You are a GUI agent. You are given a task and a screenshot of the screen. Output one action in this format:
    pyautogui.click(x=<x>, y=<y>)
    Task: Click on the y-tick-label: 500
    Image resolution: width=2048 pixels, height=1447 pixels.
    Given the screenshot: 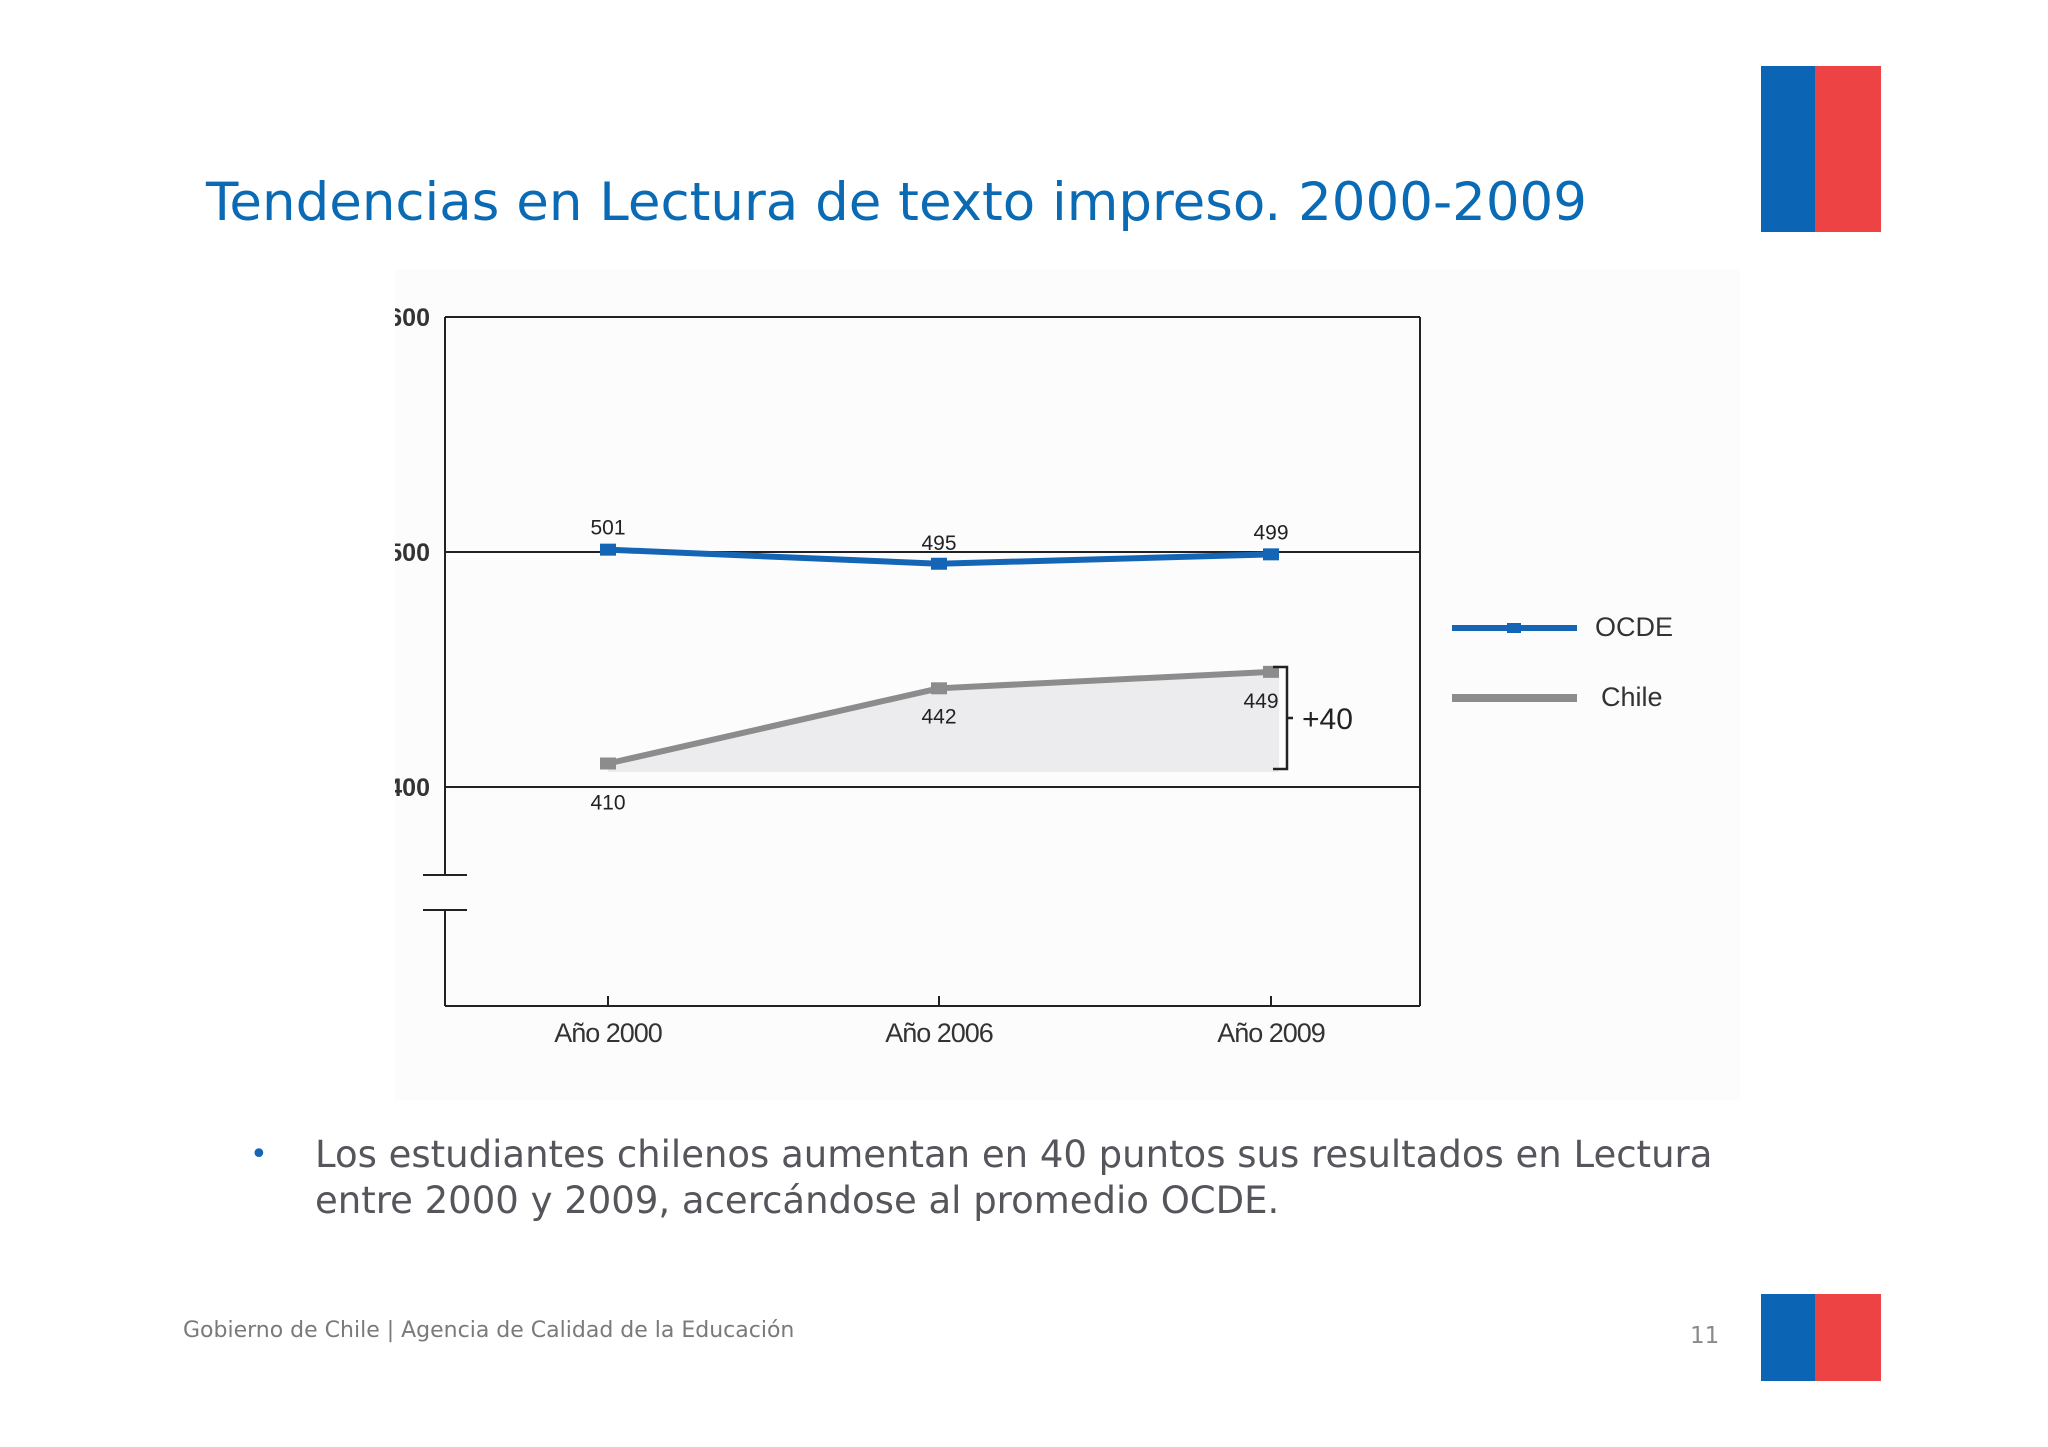 What is the action you would take?
    pyautogui.click(x=412, y=553)
    